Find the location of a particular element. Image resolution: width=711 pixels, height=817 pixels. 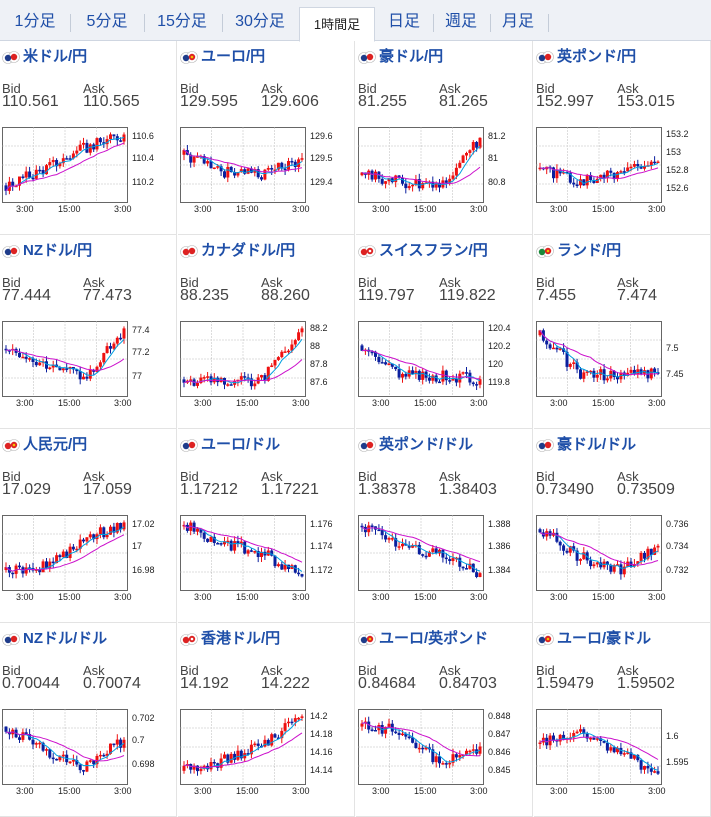

candlestick-chart: 7.5 7.45 3:00 15:00 3:00 is located at coordinates (620, 364).